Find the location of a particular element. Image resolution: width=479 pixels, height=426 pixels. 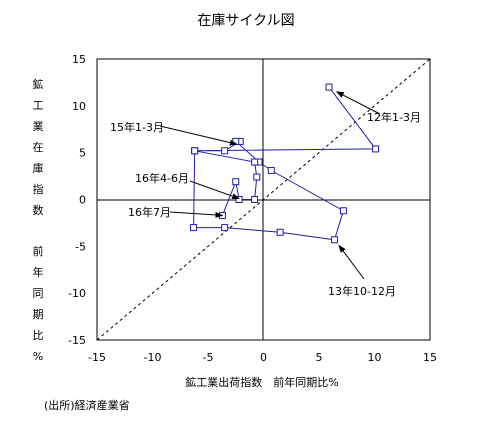

annotation-label: 12年1-3月 is located at coordinates (394, 117).